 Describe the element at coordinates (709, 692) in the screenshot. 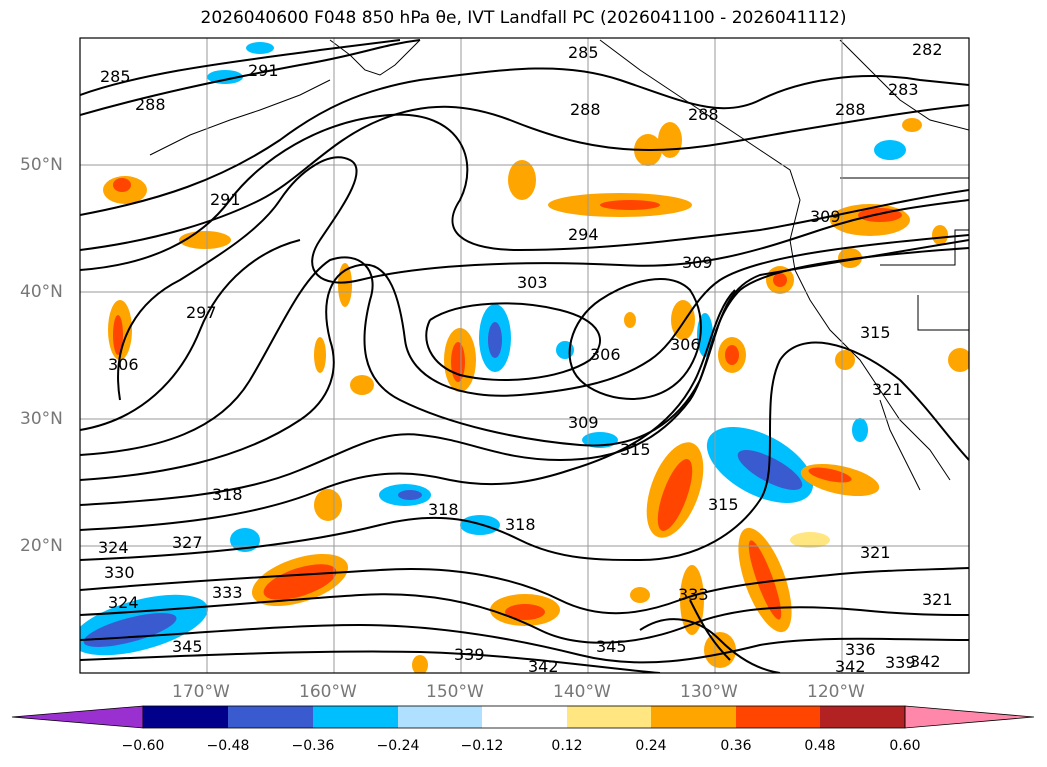

I see `lon-label-130w: 130°W` at that location.